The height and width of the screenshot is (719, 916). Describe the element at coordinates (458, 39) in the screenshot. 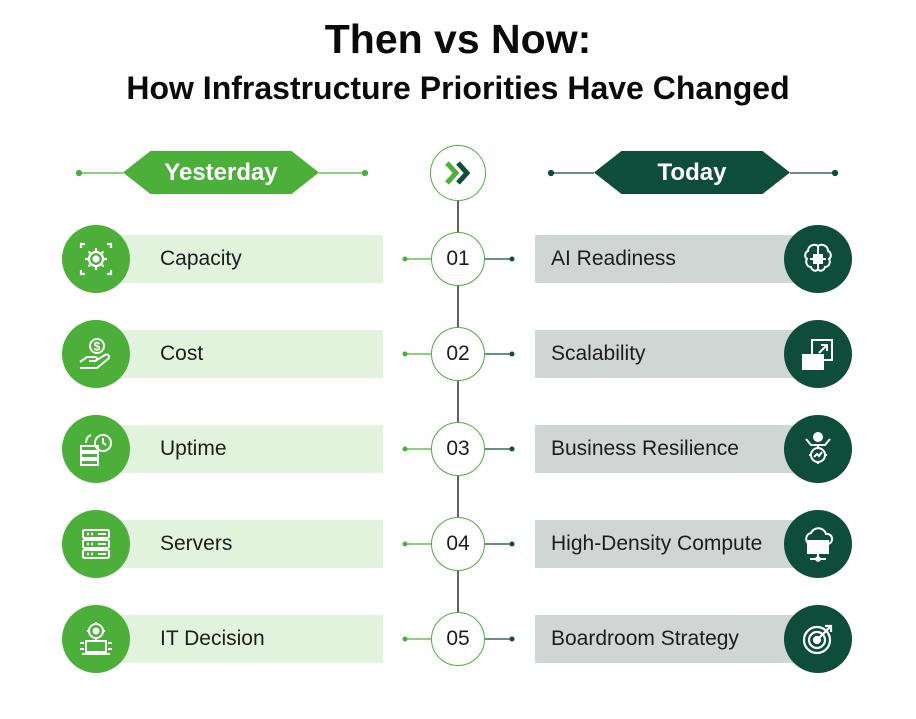

I see `page-title: Then vs Now:` at that location.